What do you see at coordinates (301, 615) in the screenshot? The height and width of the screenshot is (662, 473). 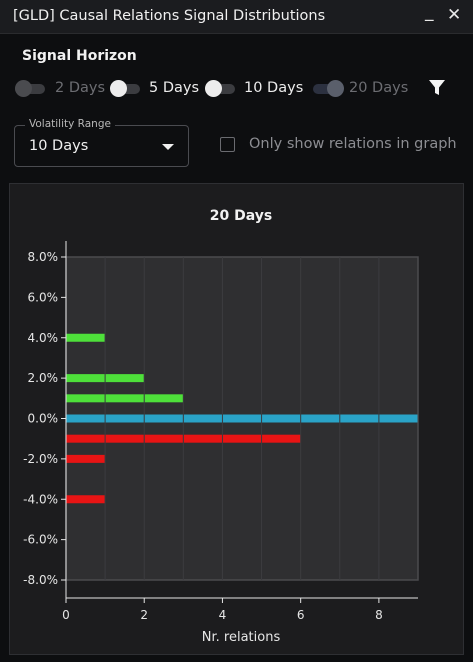 I see `x-tick-label: 6` at bounding box center [301, 615].